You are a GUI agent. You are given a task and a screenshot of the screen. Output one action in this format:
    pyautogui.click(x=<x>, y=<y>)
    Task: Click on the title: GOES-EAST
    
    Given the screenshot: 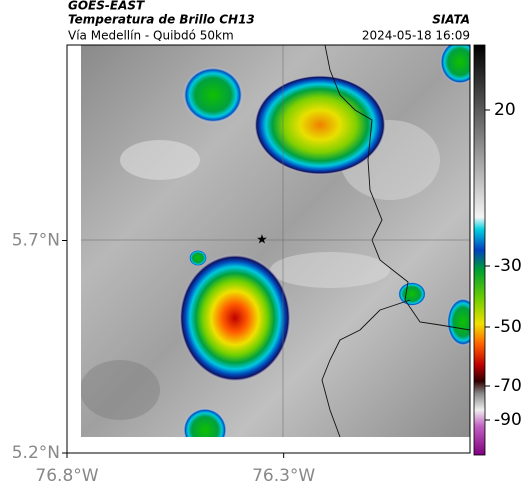 What is the action you would take?
    pyautogui.click(x=106, y=6)
    